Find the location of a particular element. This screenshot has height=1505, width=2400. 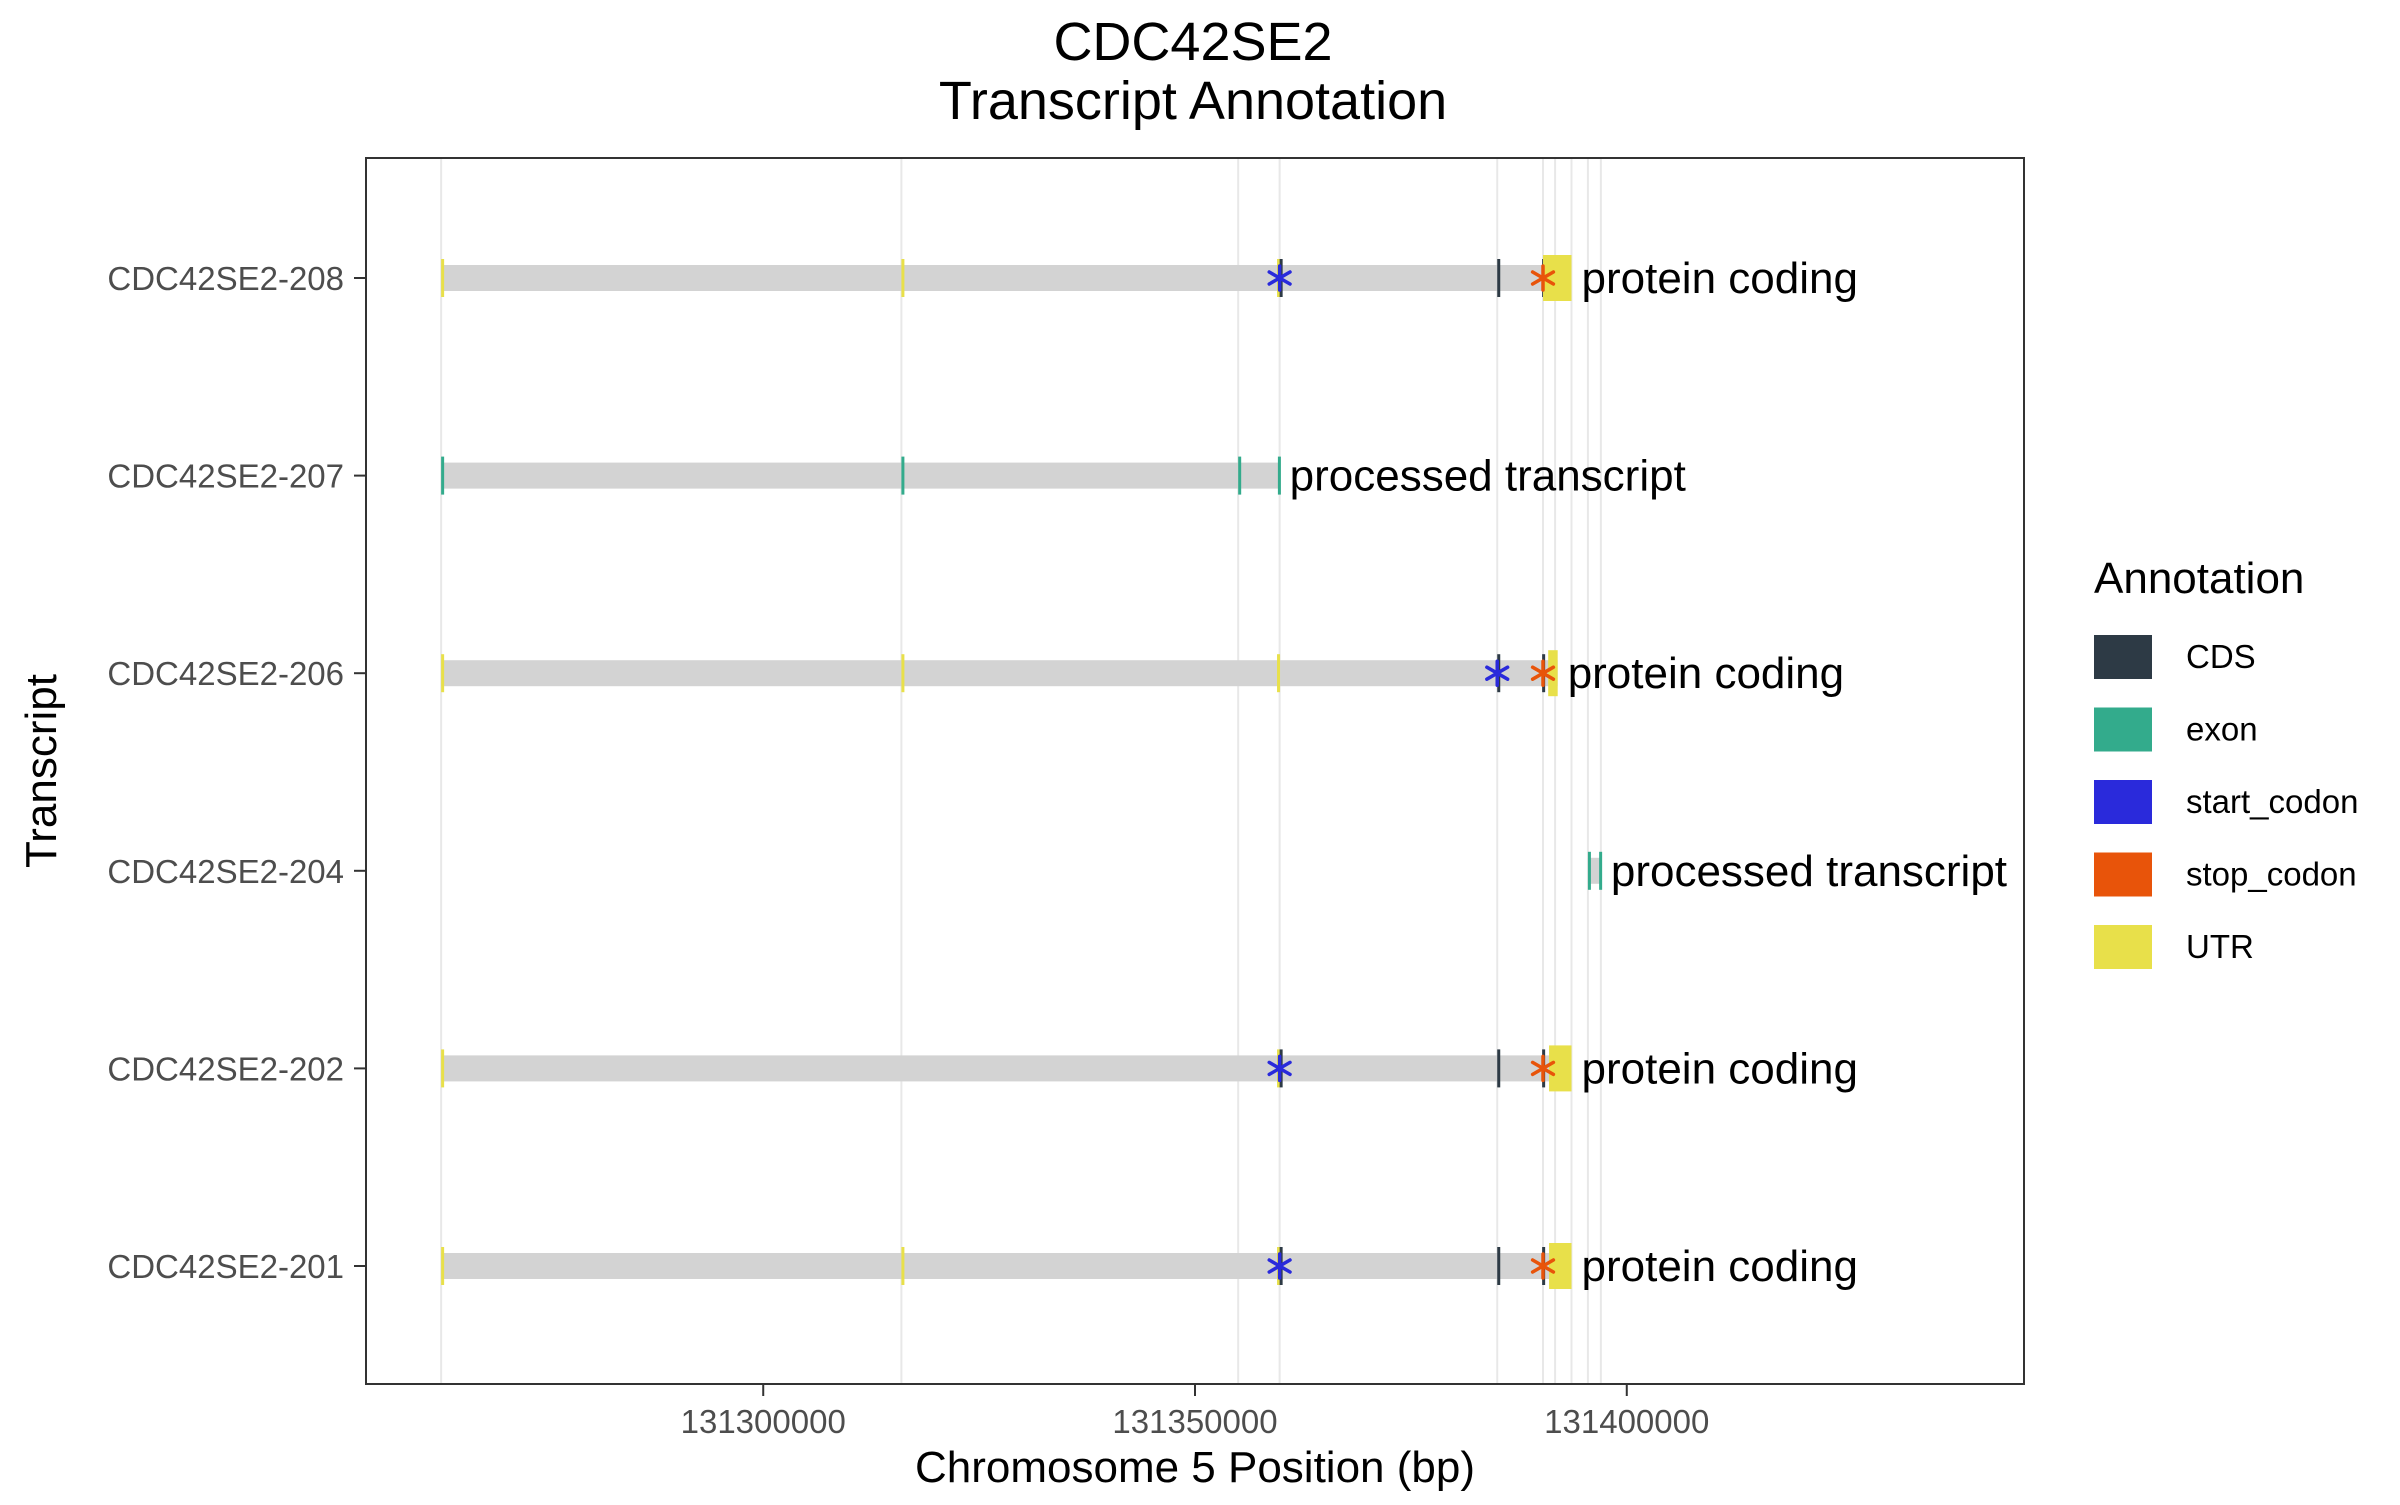

y-tick-label: CDC42SE2-202 is located at coordinates (225, 1068).